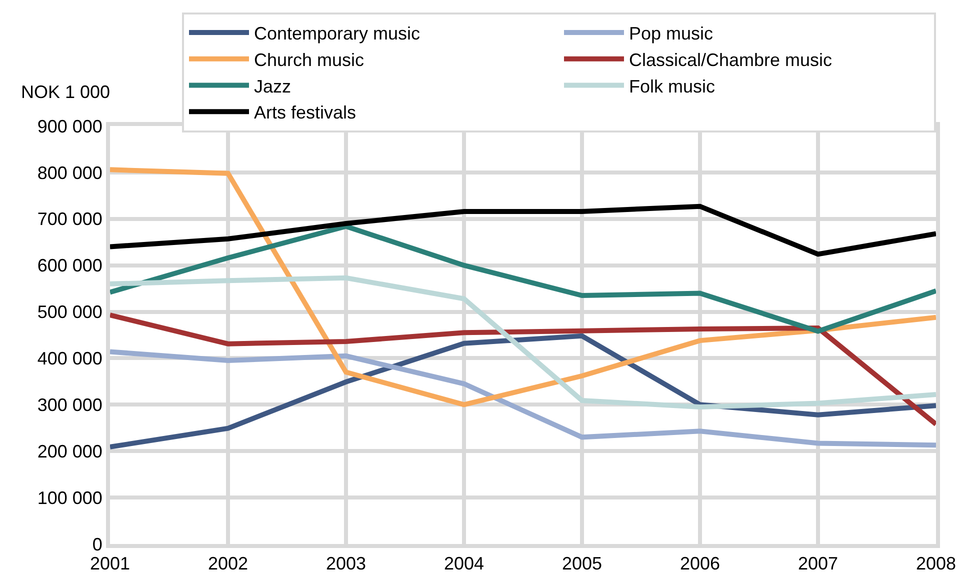 The height and width of the screenshot is (586, 968). What do you see at coordinates (69, 266) in the screenshot?
I see `y-tick-label: 600 000` at bounding box center [69, 266].